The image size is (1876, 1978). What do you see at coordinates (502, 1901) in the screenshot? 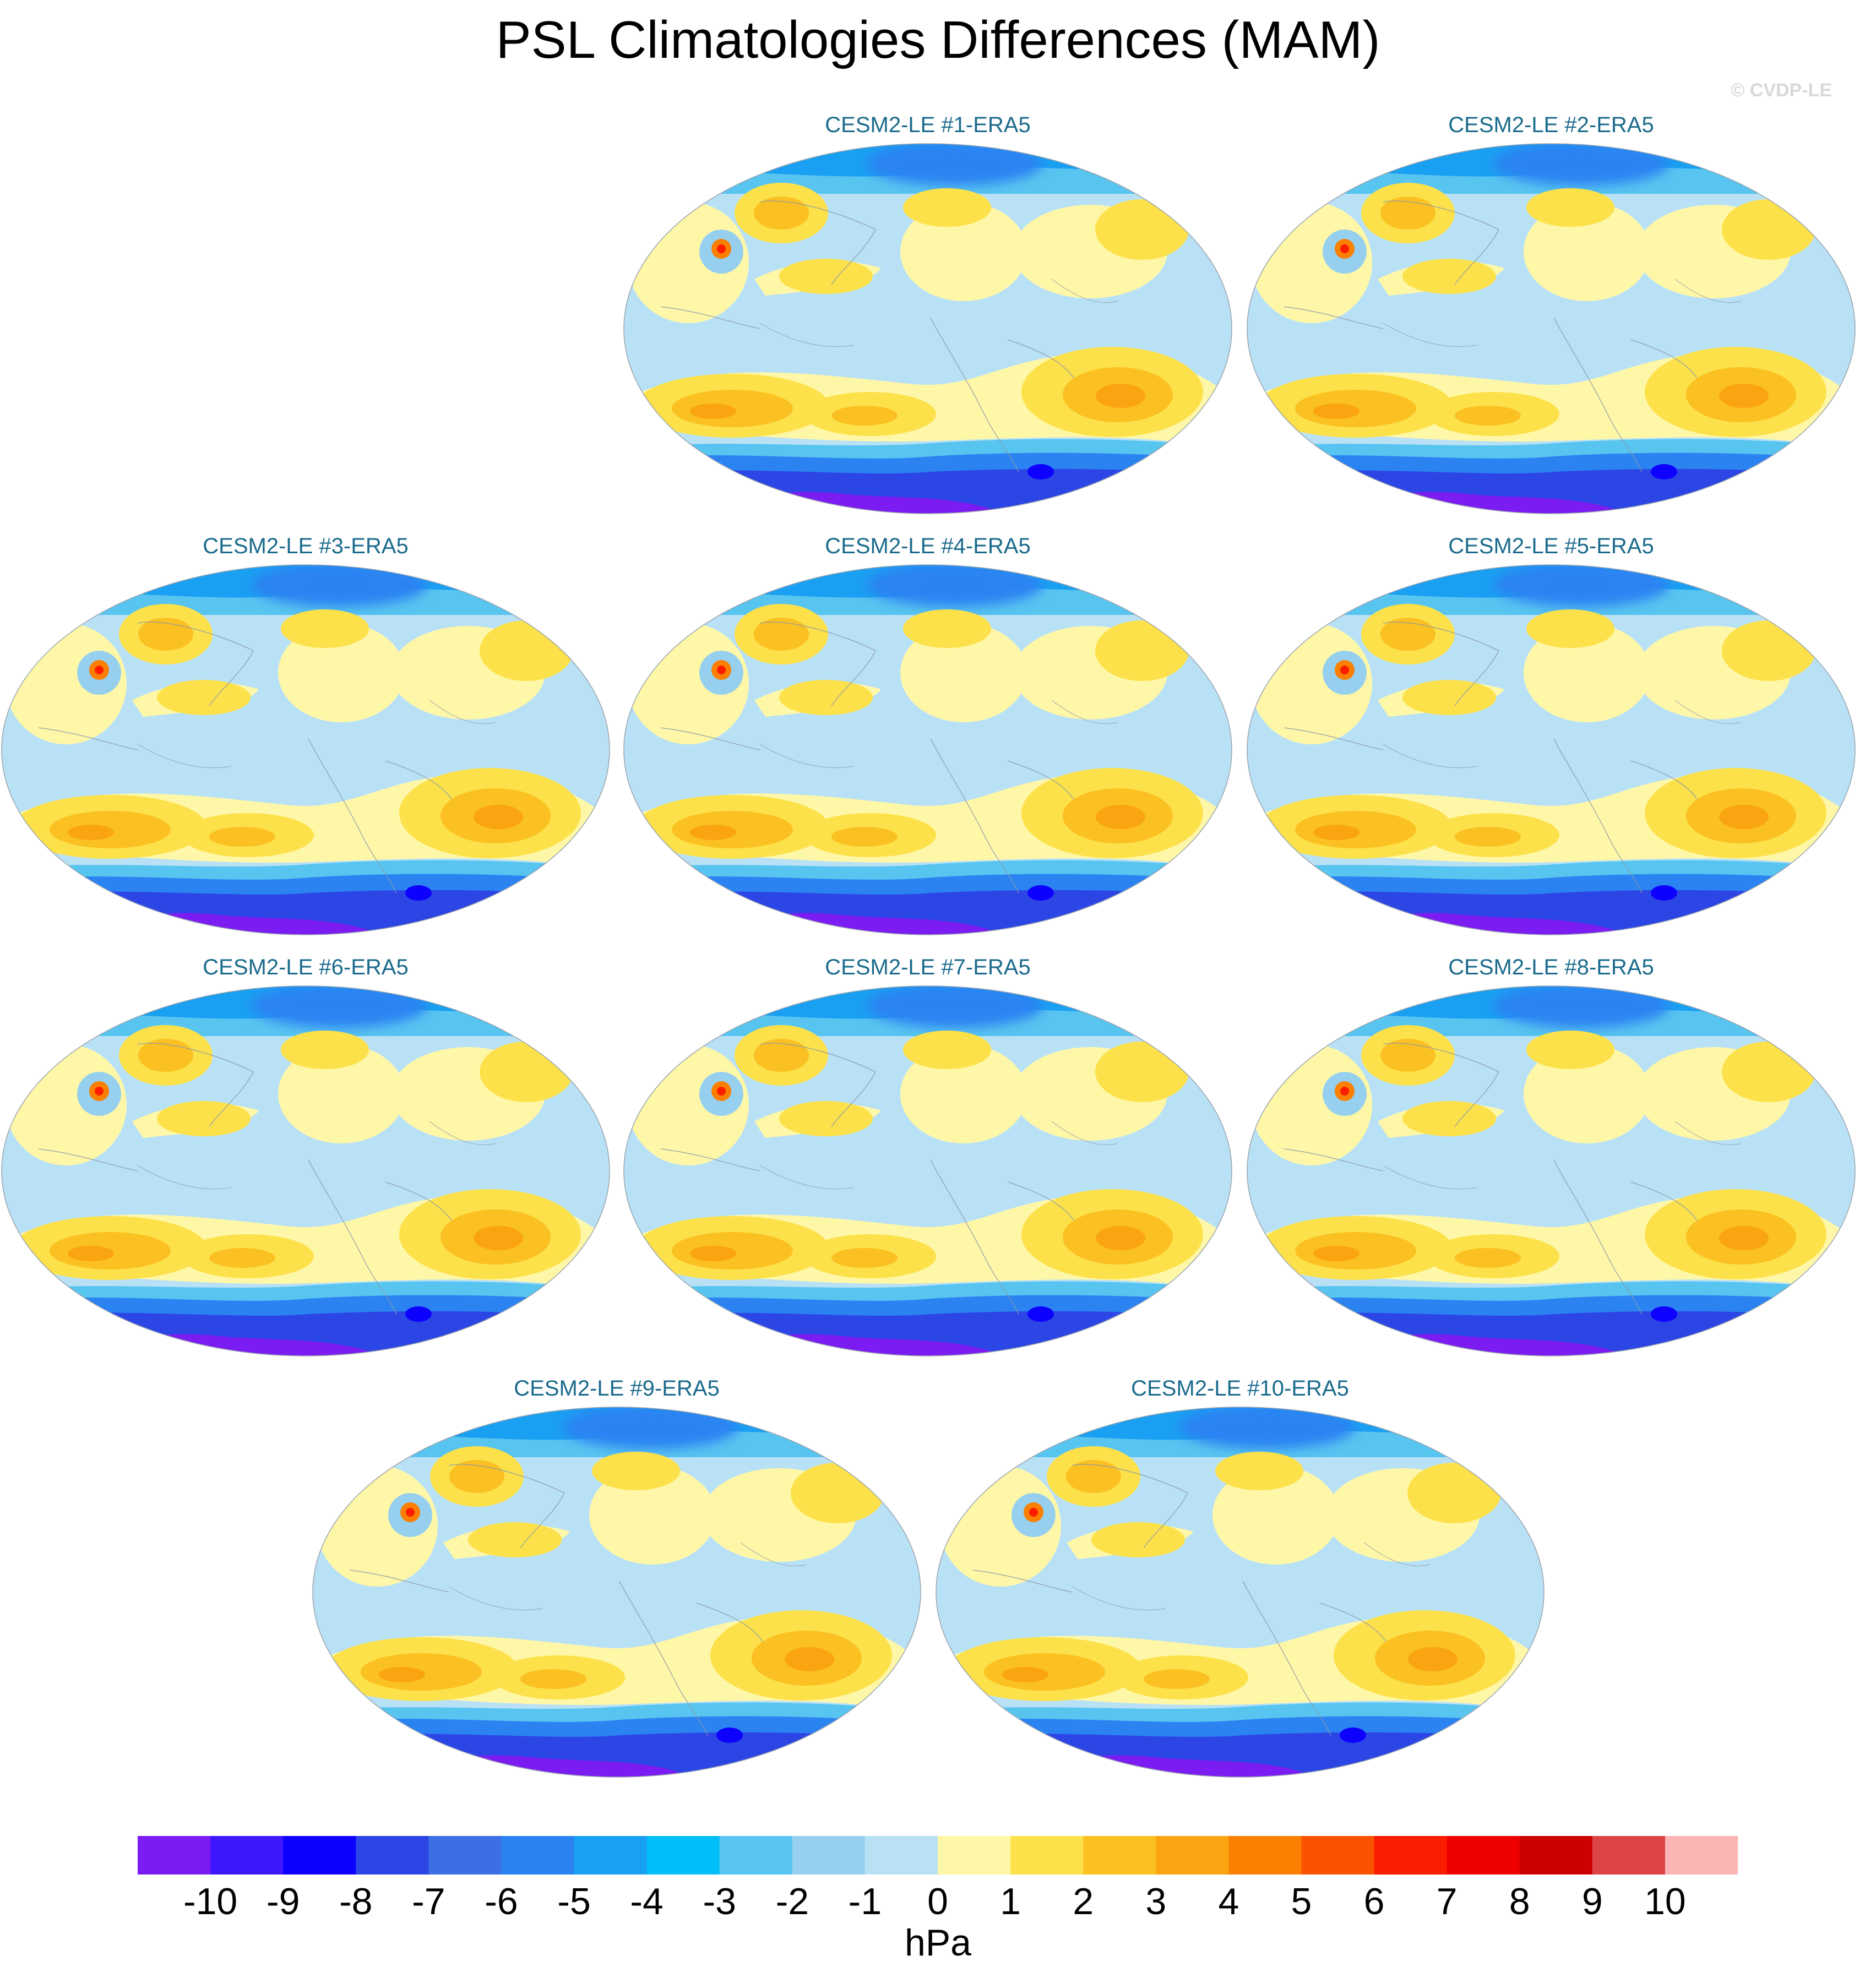
I see `colorbar-tick-label: -6` at bounding box center [502, 1901].